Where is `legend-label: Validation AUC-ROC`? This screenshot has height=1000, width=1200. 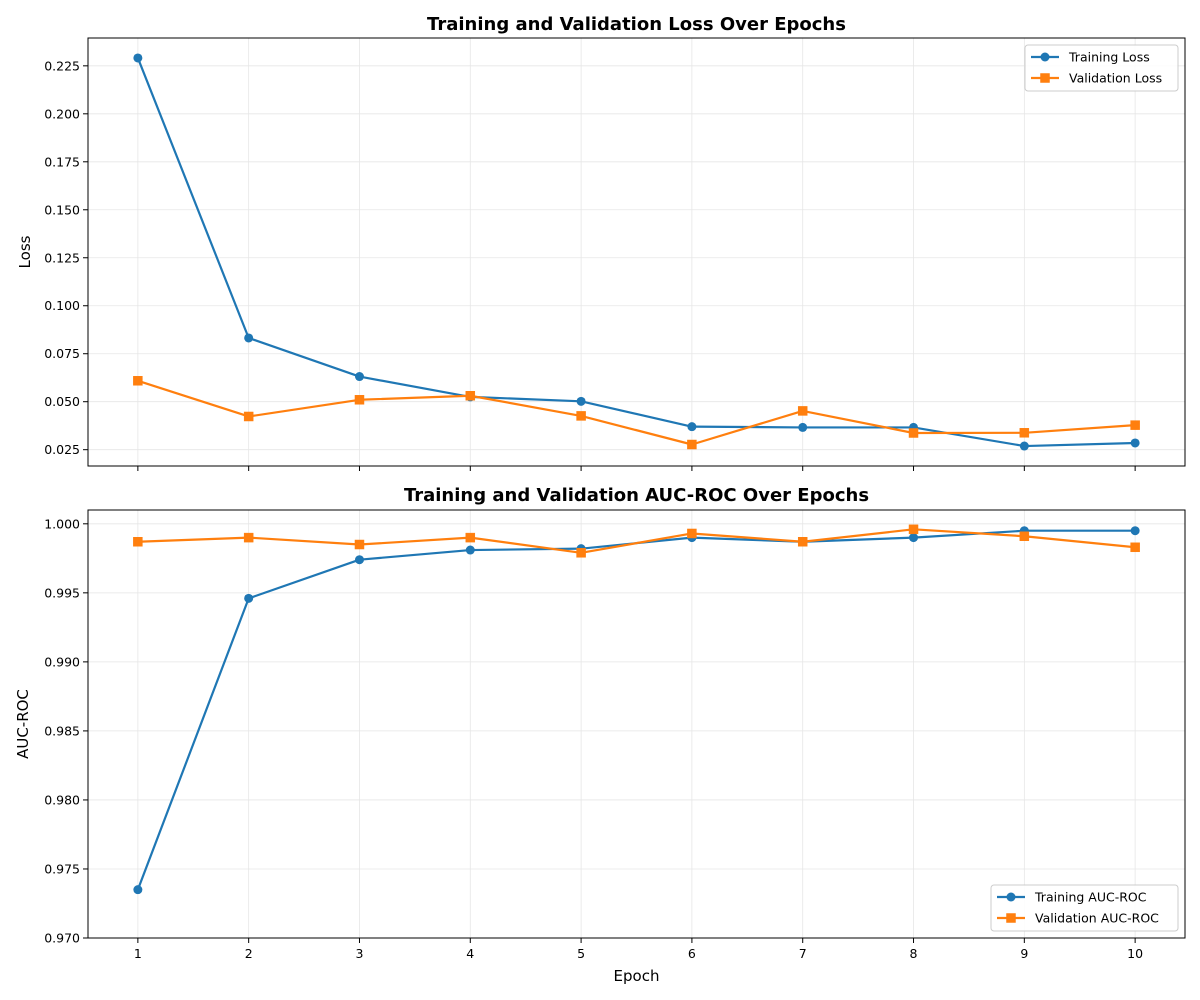 legend-label: Validation AUC-ROC is located at coordinates (1097, 918).